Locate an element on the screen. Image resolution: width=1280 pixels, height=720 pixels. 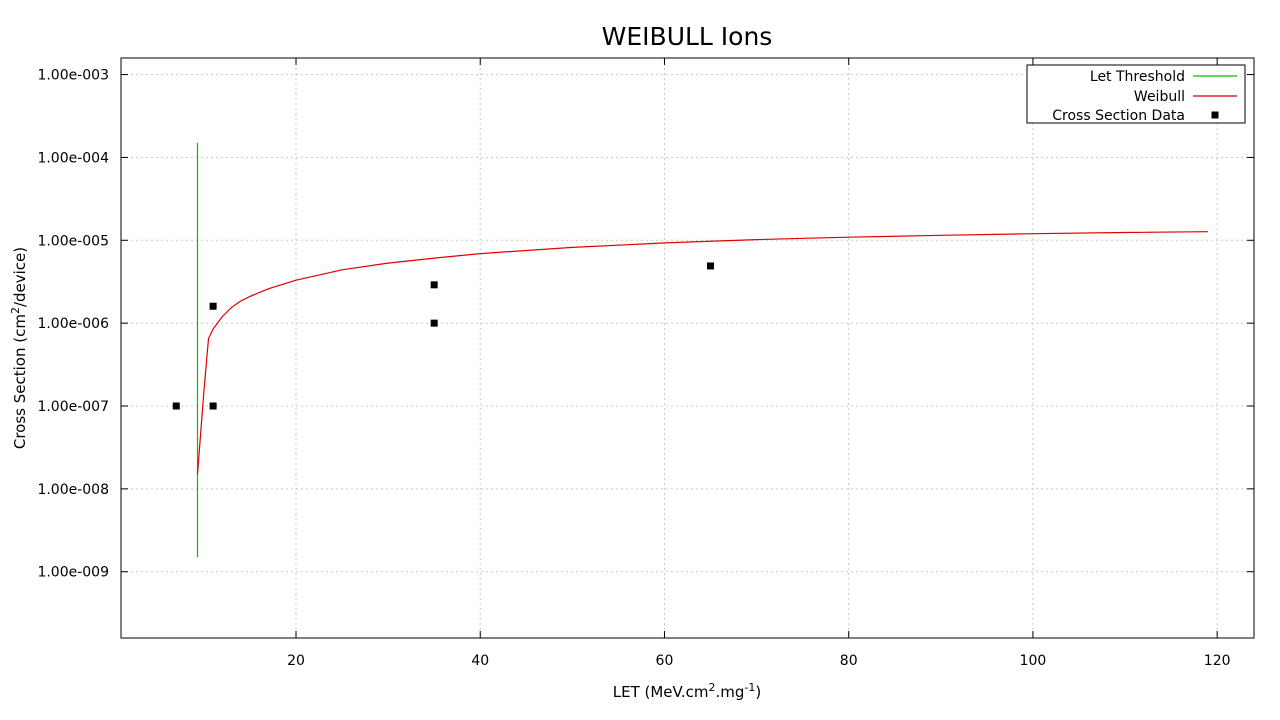
y-tick-label: 1.00e-007 is located at coordinates (73, 407).